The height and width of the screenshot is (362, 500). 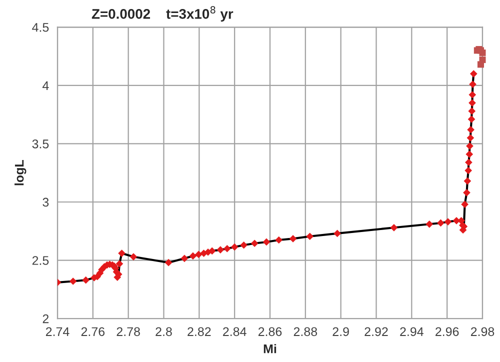 I want to click on x-tick-label: 2.76, so click(x=93, y=331).